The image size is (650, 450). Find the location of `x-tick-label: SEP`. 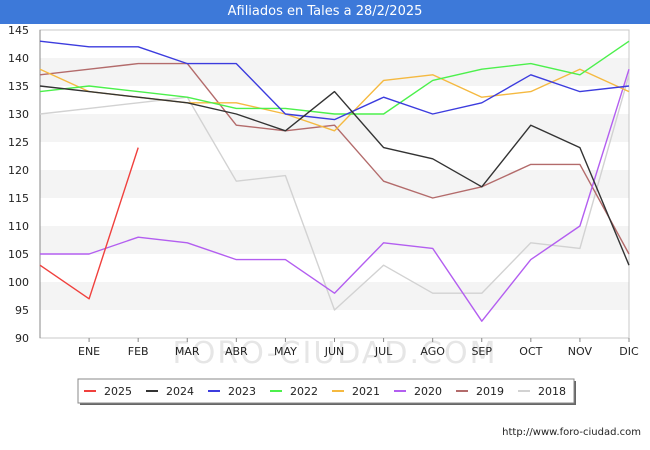

x-tick-label: SEP is located at coordinates (481, 351).